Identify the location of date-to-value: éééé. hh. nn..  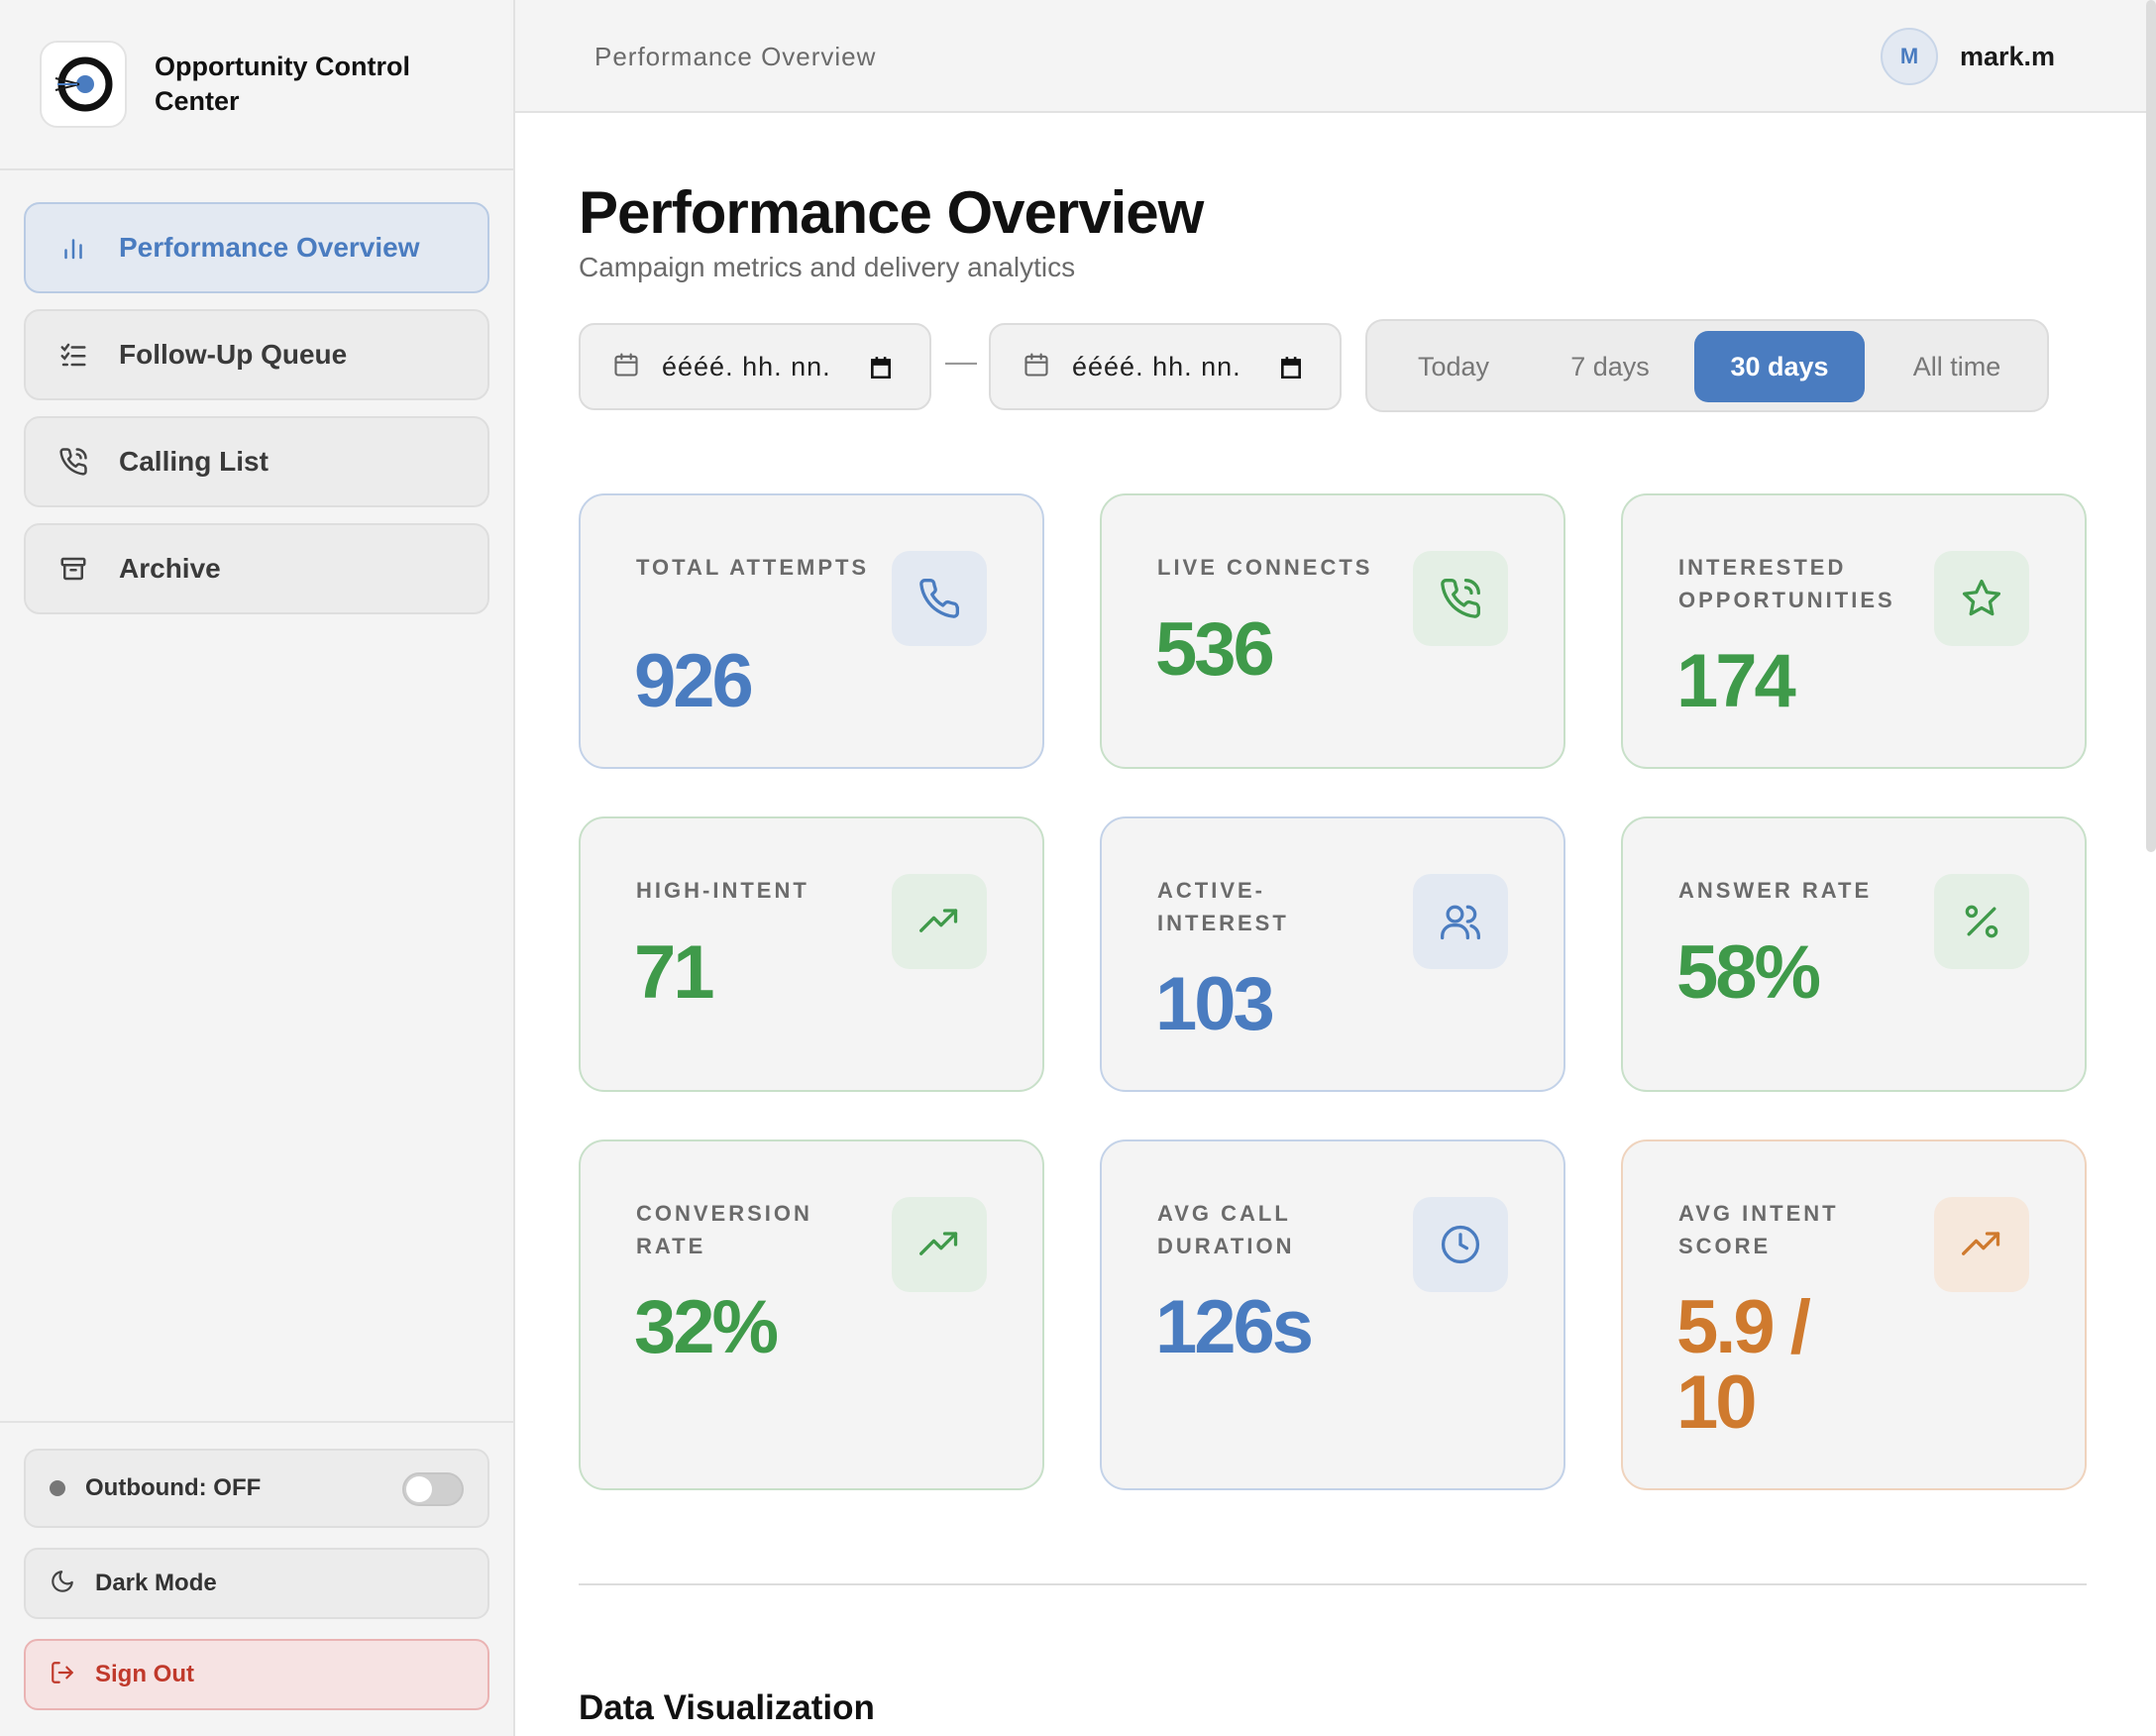
(1156, 366).